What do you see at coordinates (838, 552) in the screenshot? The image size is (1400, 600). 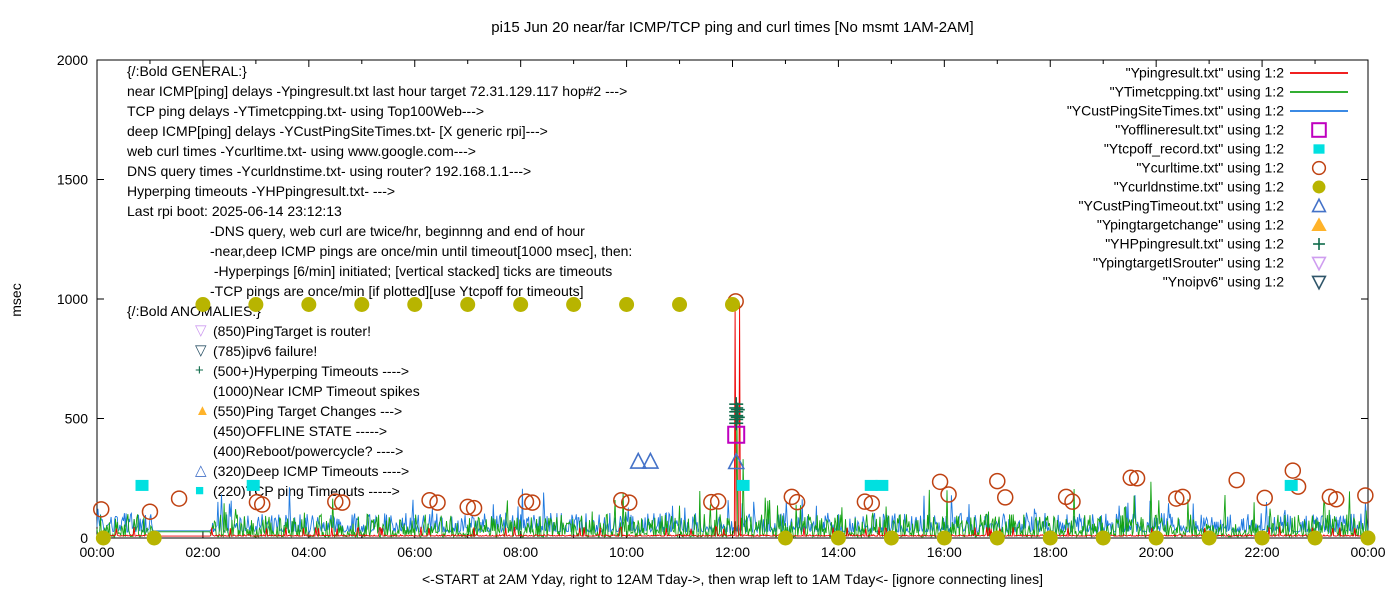 I see `x-tick-label: 14:00` at bounding box center [838, 552].